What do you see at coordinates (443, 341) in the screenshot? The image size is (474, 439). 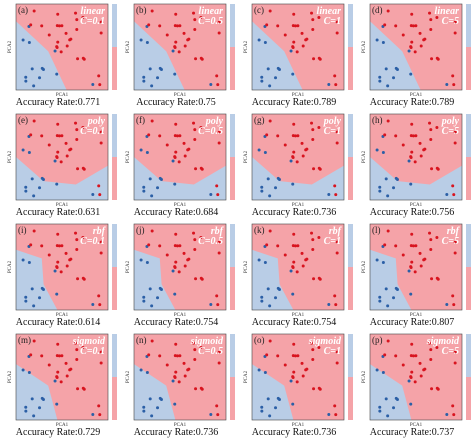 I see `kernel-name: sigmoid` at bounding box center [443, 341].